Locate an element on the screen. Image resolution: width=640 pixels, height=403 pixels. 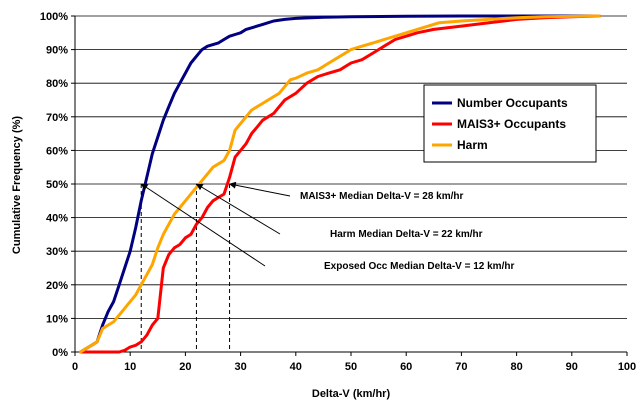
y-tick-label: 60% is located at coordinates (57, 151).